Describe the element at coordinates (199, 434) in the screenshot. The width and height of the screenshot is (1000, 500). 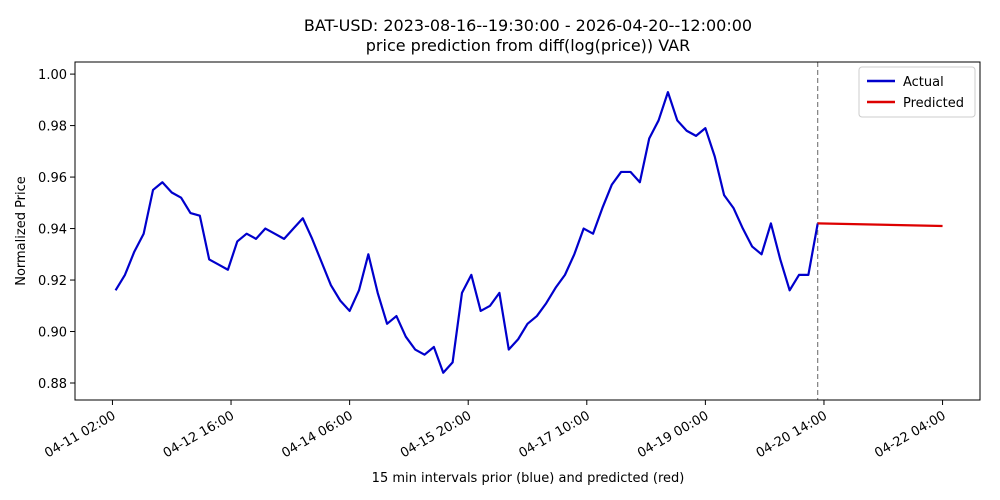
I see `x-tick-label: 04-12 16:00` at that location.